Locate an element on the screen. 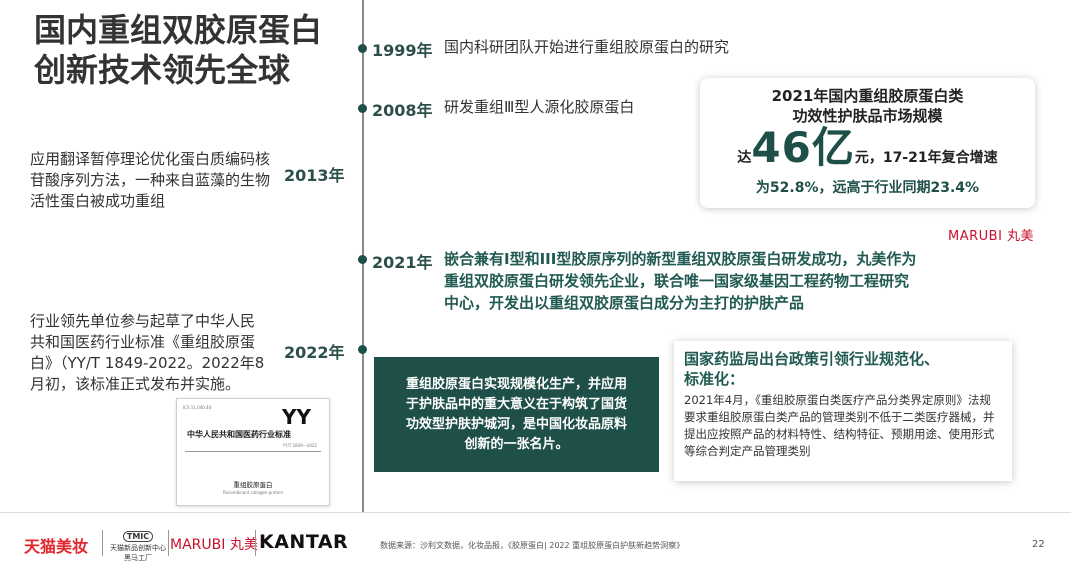 The height and width of the screenshot is (572, 1071). doc-standard-org: 中华人民共和国医药行业标准 is located at coordinates (239, 434).